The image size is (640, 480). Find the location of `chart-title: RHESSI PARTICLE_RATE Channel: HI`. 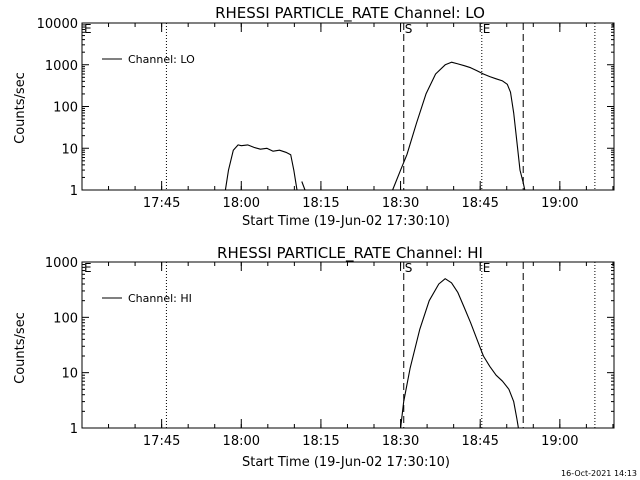

chart-title: RHESSI PARTICLE_RATE Channel: HI is located at coordinates (350, 253).